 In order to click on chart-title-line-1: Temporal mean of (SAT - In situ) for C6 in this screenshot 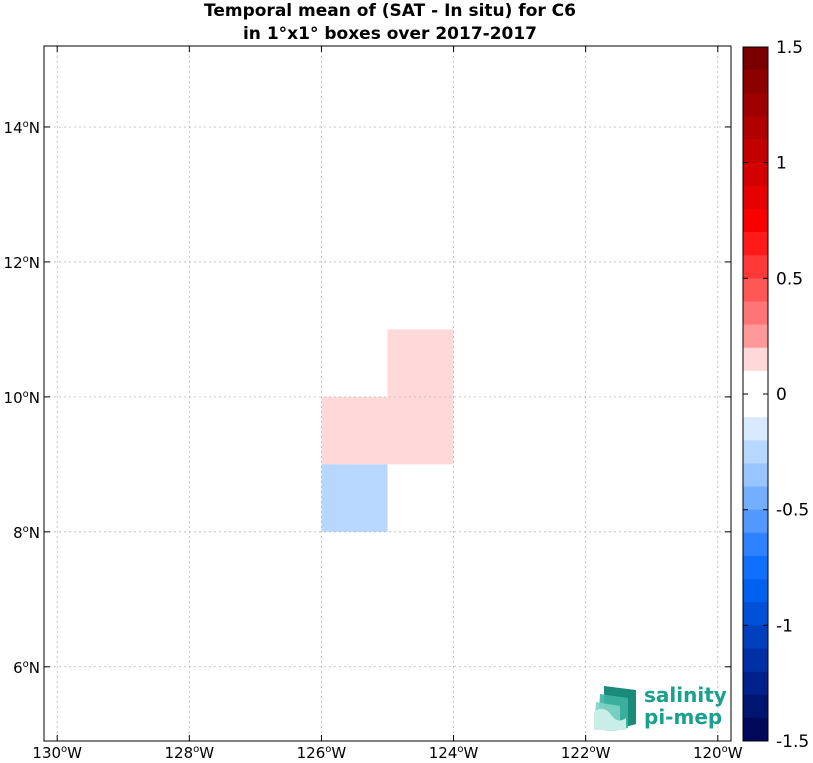, I will do `click(390, 11)`.